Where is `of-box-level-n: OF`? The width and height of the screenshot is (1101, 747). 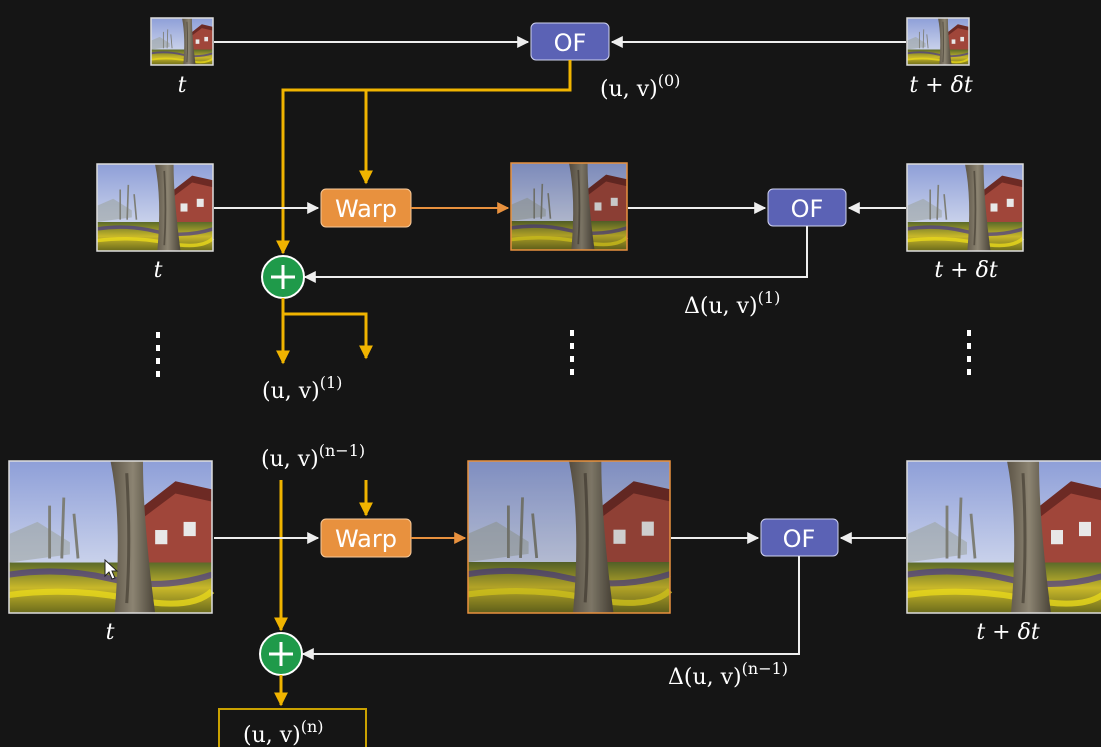 of-box-level-n: OF is located at coordinates (799, 537).